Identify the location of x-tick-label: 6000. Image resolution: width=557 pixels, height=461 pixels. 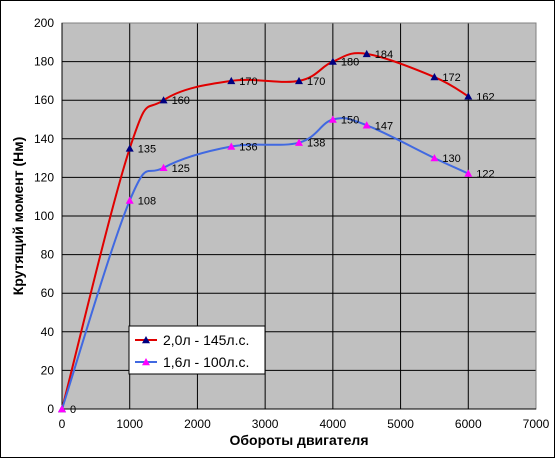
(468, 424).